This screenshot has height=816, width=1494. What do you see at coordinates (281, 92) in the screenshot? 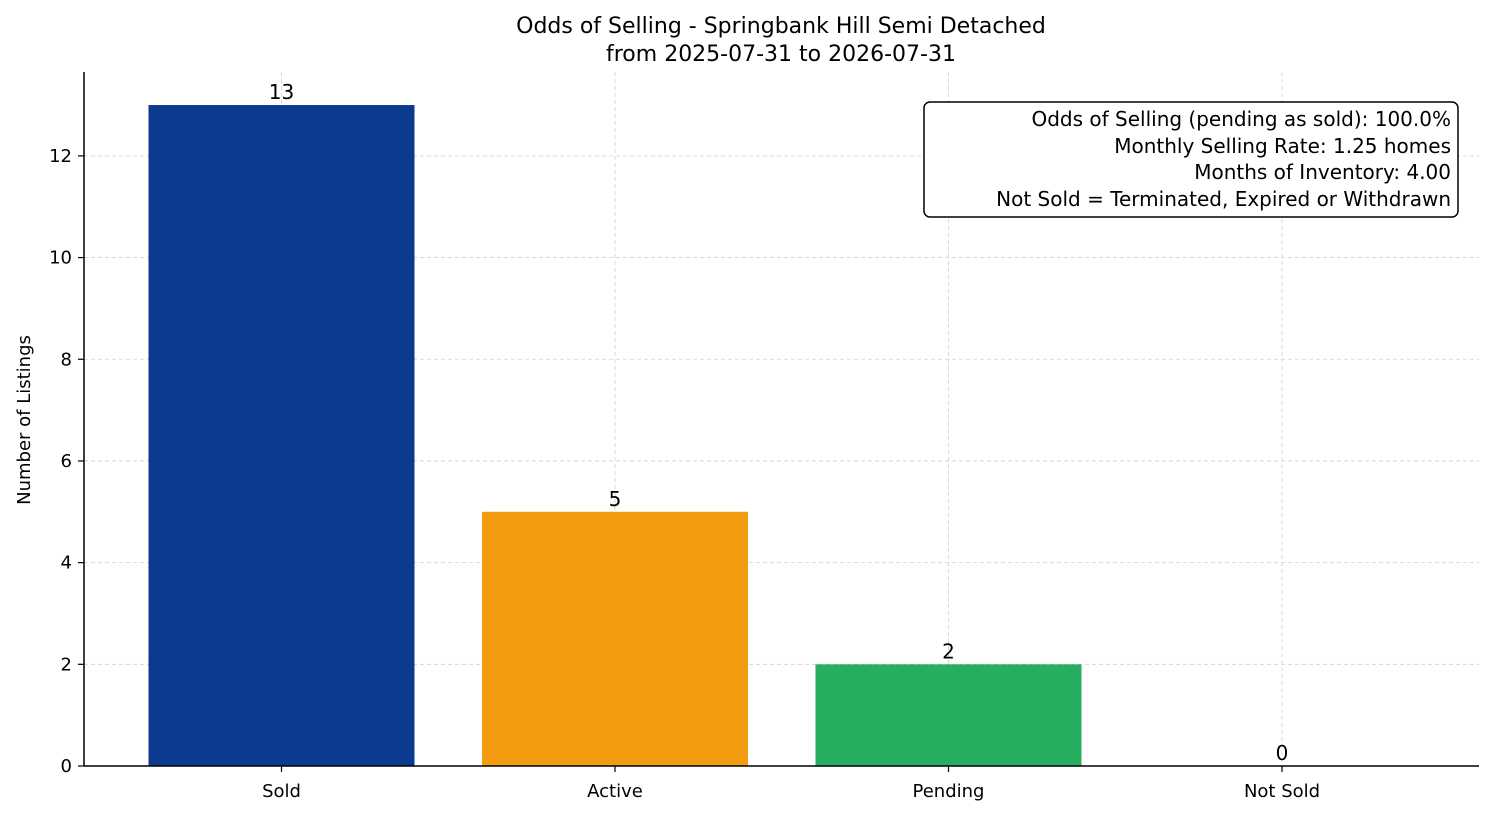
I see `bar-value-label: 13` at bounding box center [281, 92].